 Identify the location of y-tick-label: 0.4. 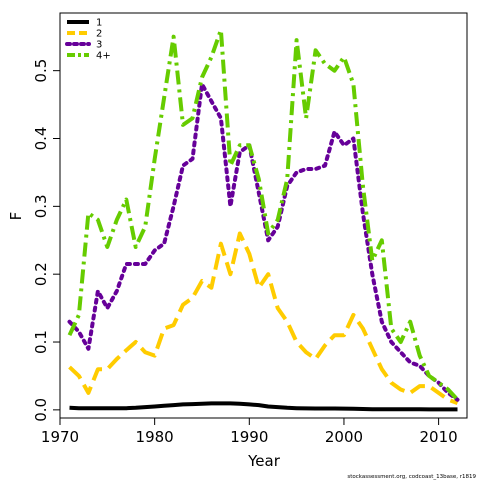
(41, 139).